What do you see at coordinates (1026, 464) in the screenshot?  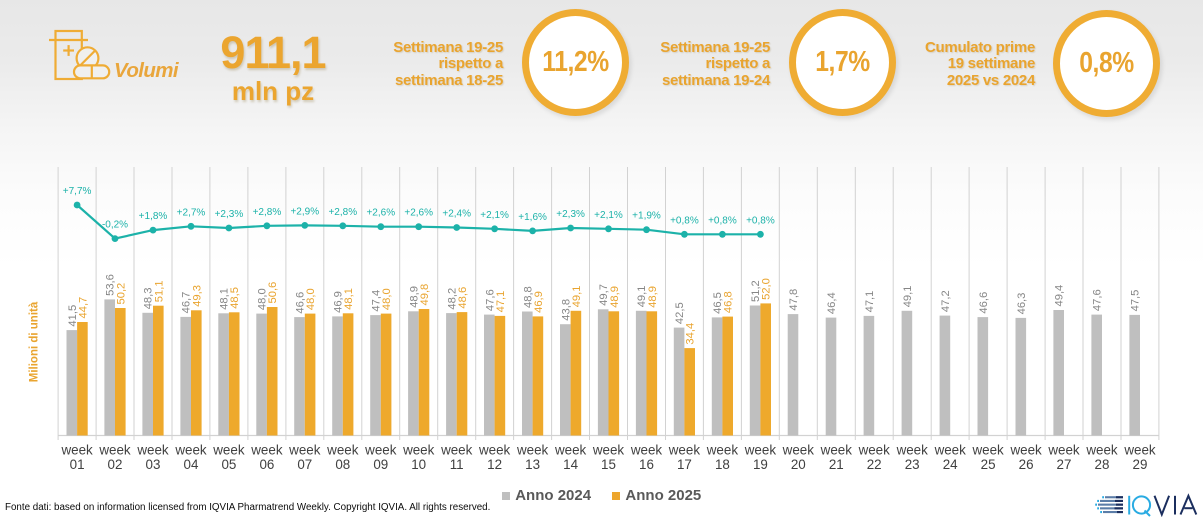 I see `svg-text: 26` at bounding box center [1026, 464].